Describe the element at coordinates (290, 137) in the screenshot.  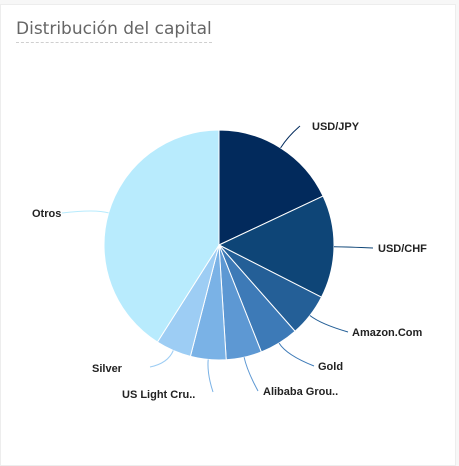
I see `leader-line-usd-jpy` at that location.